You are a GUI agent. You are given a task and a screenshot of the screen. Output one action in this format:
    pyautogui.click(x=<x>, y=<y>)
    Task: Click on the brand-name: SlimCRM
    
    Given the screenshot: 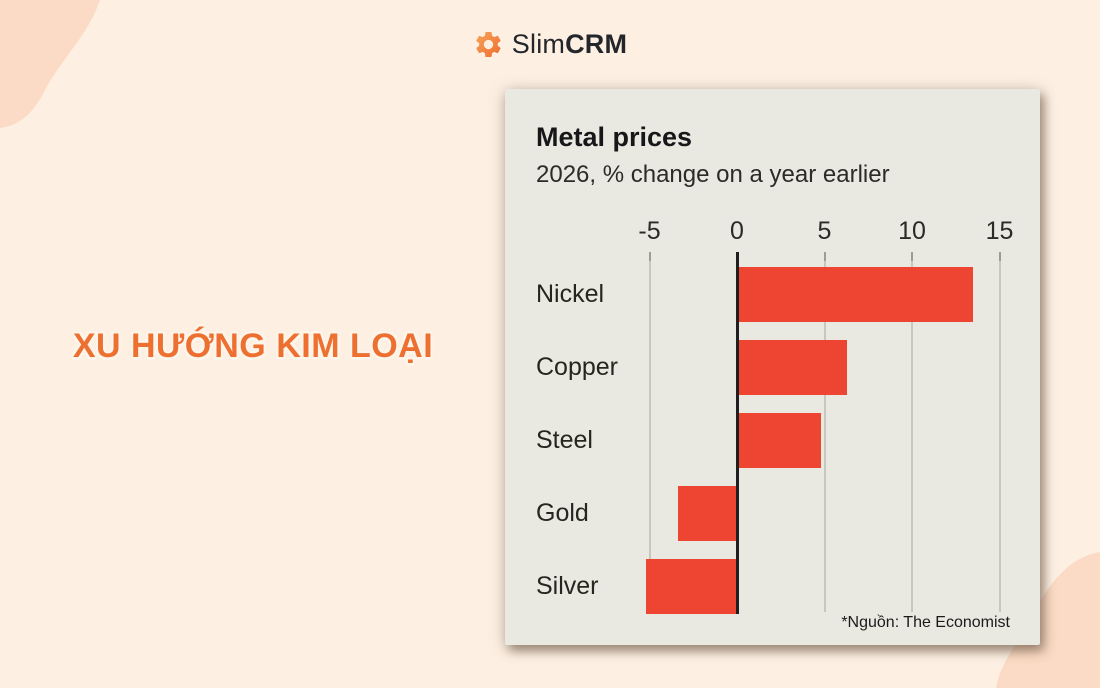 What is the action you would take?
    pyautogui.click(x=569, y=44)
    